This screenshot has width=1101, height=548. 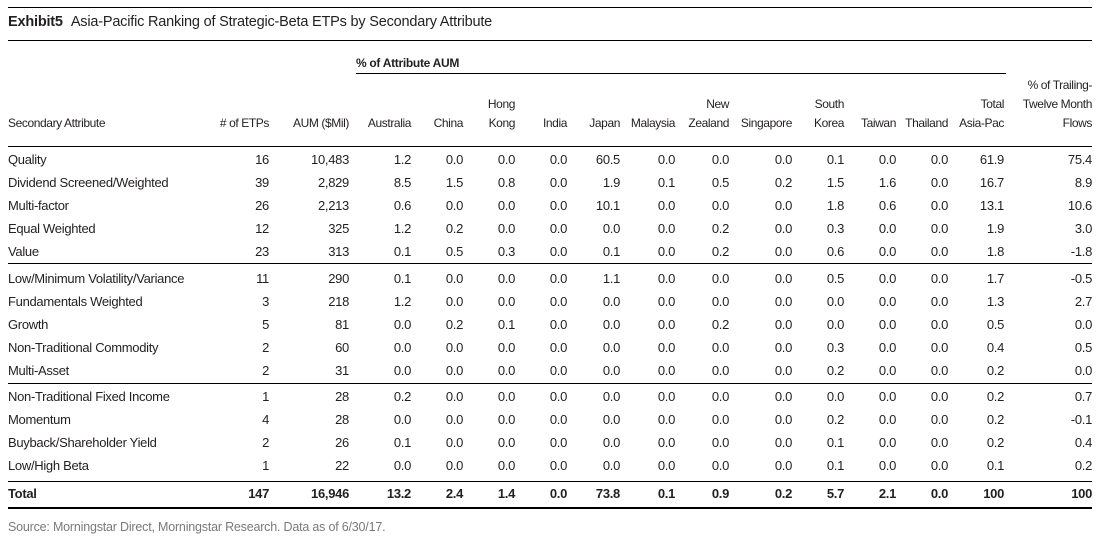 I want to click on total-label: Total, so click(x=22, y=493).